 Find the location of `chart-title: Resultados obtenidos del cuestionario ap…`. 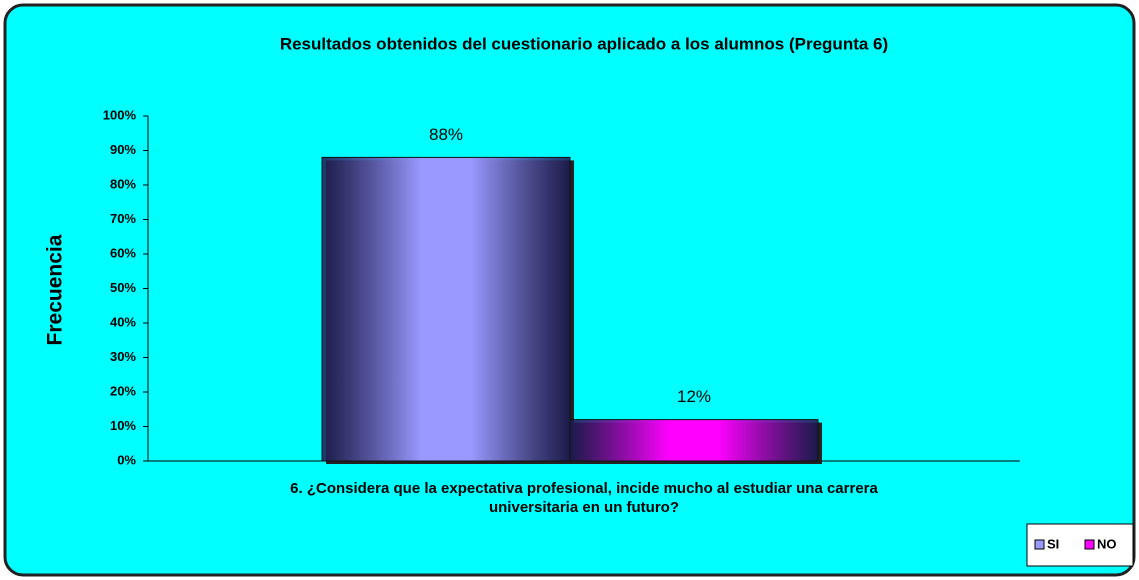

chart-title: Resultados obtenidos del cuestionario ap… is located at coordinates (584, 43).